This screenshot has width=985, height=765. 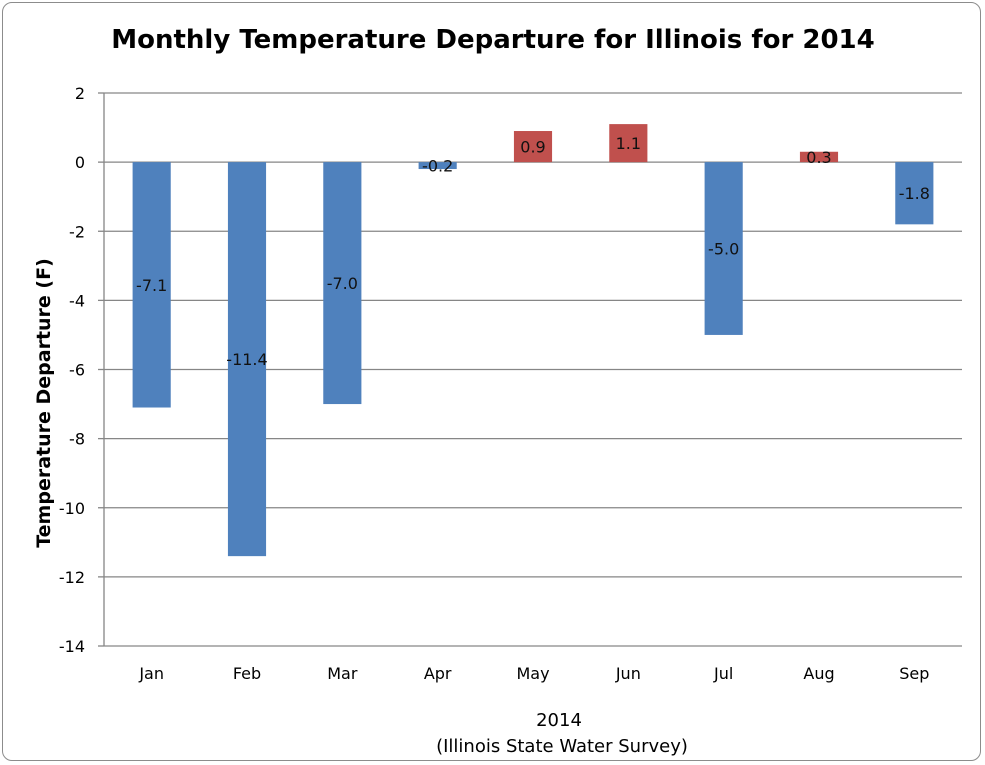 What do you see at coordinates (438, 673) in the screenshot?
I see `x-tick-label: Apr` at bounding box center [438, 673].